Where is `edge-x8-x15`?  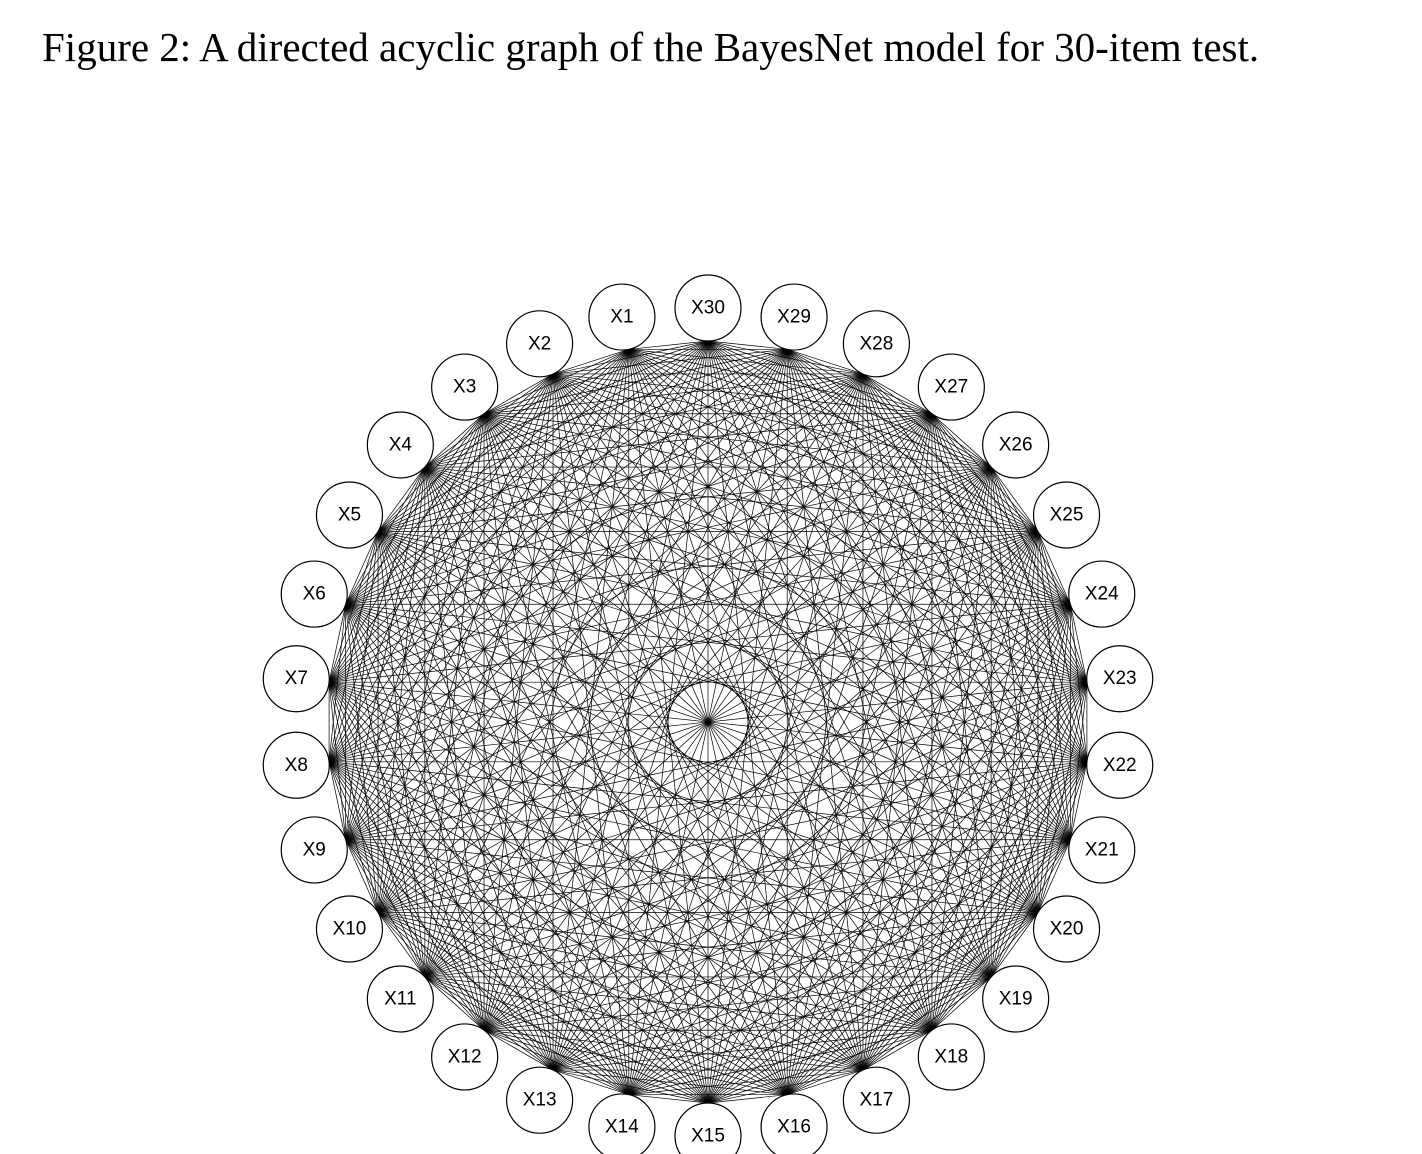
edge-x8-x15 is located at coordinates (518, 932).